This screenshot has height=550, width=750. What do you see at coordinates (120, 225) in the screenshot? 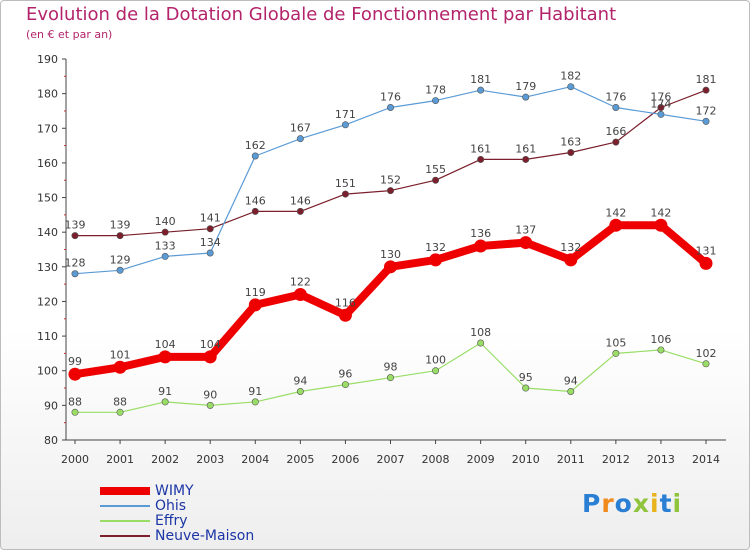
I see `data-label-neuve-maison-2001: 139` at bounding box center [120, 225].